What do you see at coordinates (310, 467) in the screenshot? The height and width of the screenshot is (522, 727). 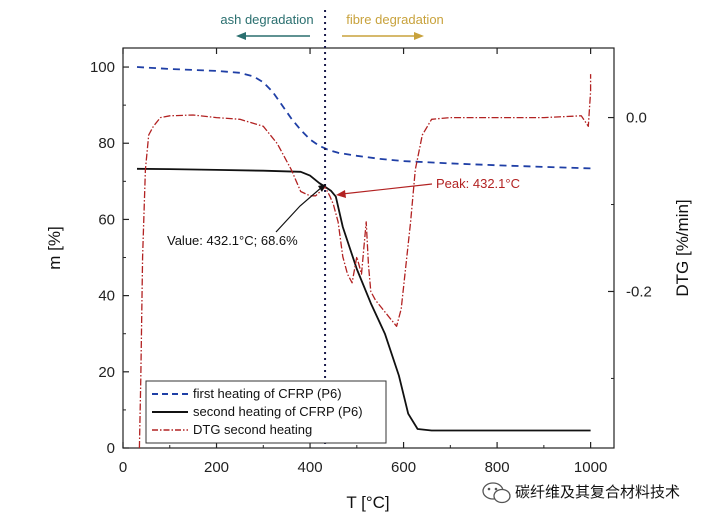 I see `x-tick-label: 400` at bounding box center [310, 467].